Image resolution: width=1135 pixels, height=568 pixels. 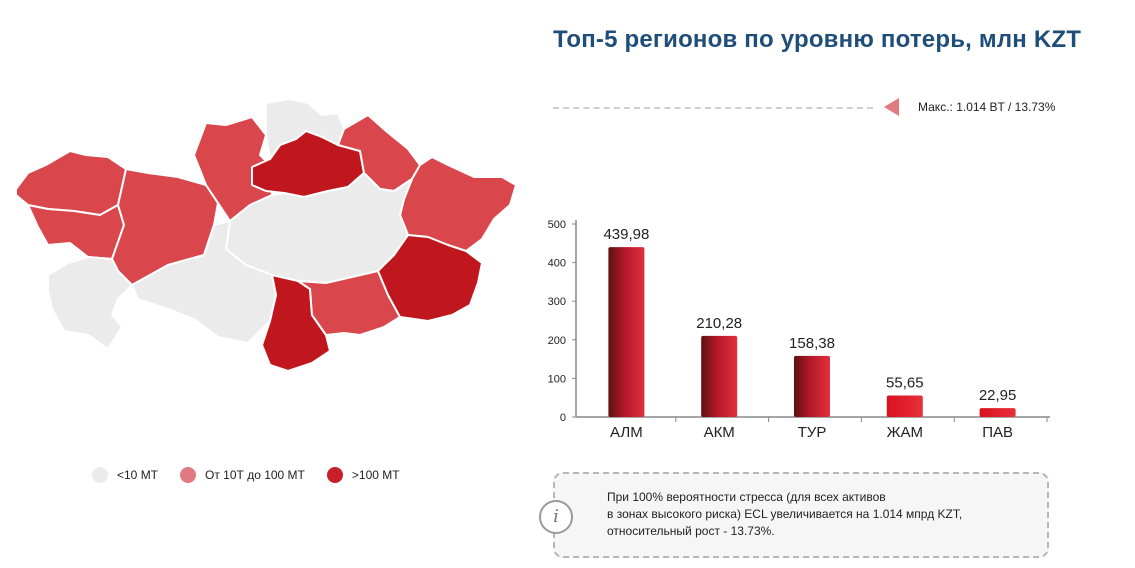 What do you see at coordinates (100, 475) in the screenshot?
I see `legend-dot-low` at bounding box center [100, 475].